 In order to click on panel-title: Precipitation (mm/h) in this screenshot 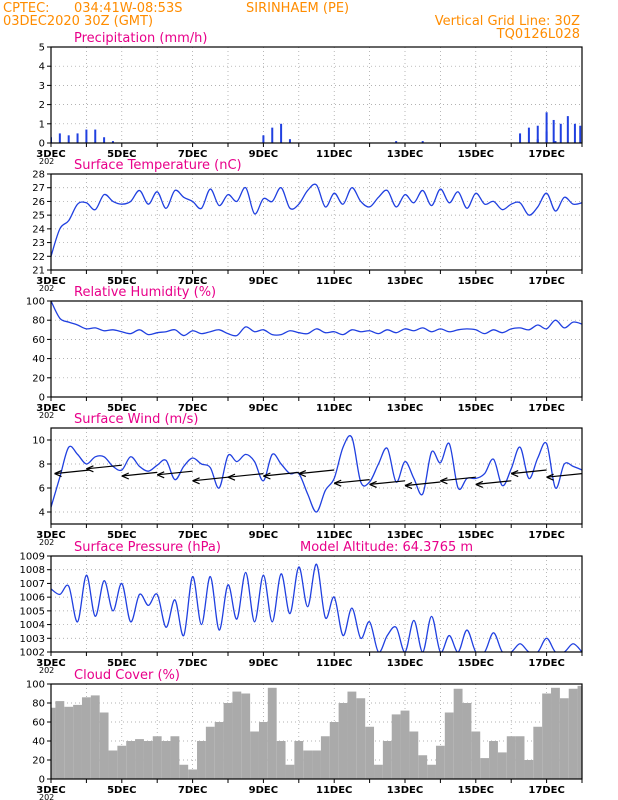, I will do `click(140, 38)`.